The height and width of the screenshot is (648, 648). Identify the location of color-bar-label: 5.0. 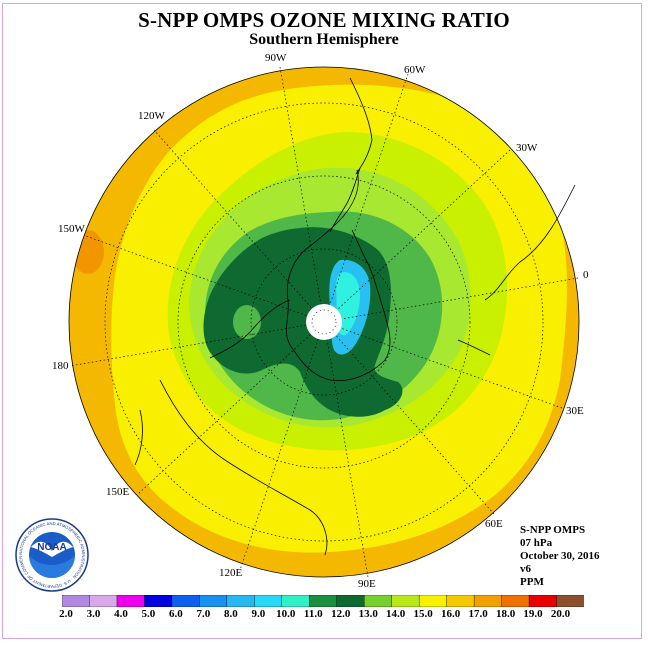
(148, 614).